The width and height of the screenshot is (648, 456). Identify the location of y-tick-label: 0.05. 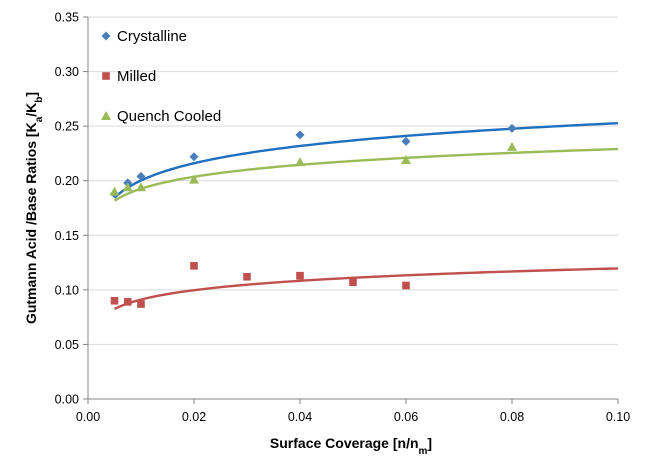
(67, 345).